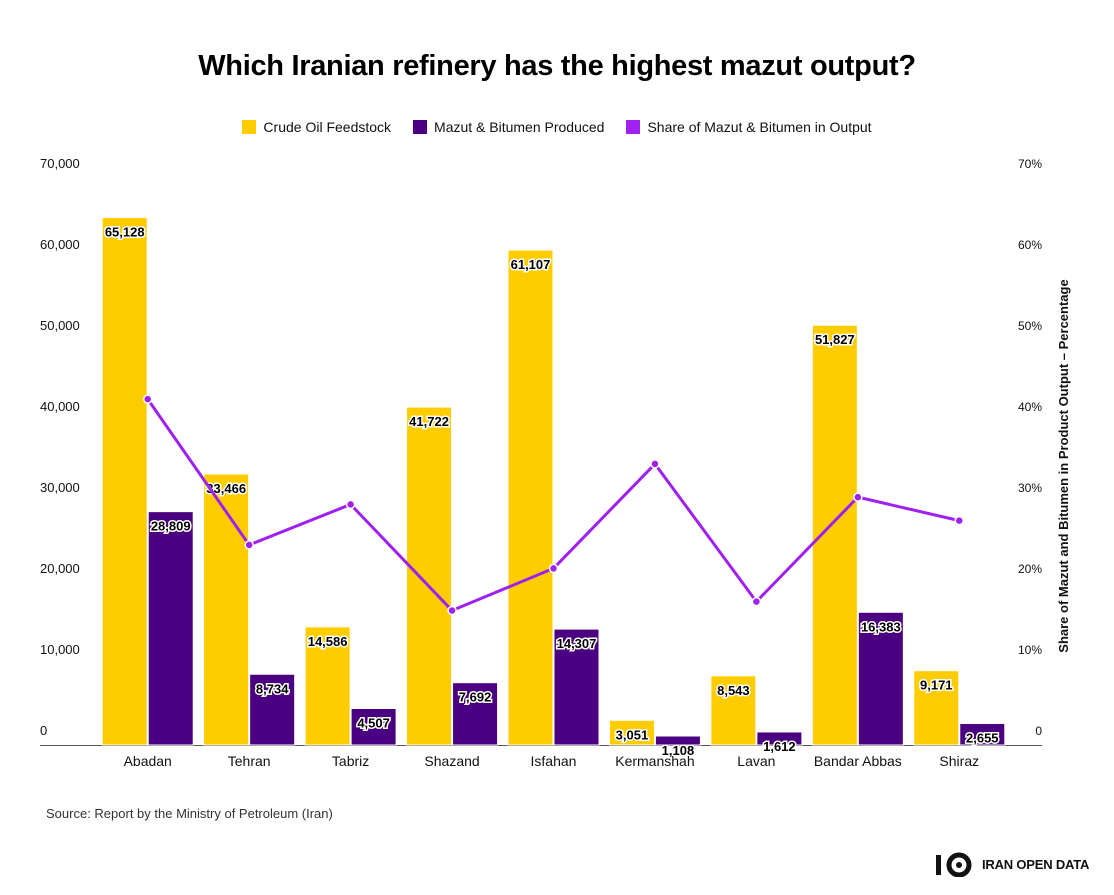 Image resolution: width=1114 pixels, height=895 pixels. Describe the element at coordinates (249, 127) in the screenshot. I see `legend-swatch-feedstock` at that location.